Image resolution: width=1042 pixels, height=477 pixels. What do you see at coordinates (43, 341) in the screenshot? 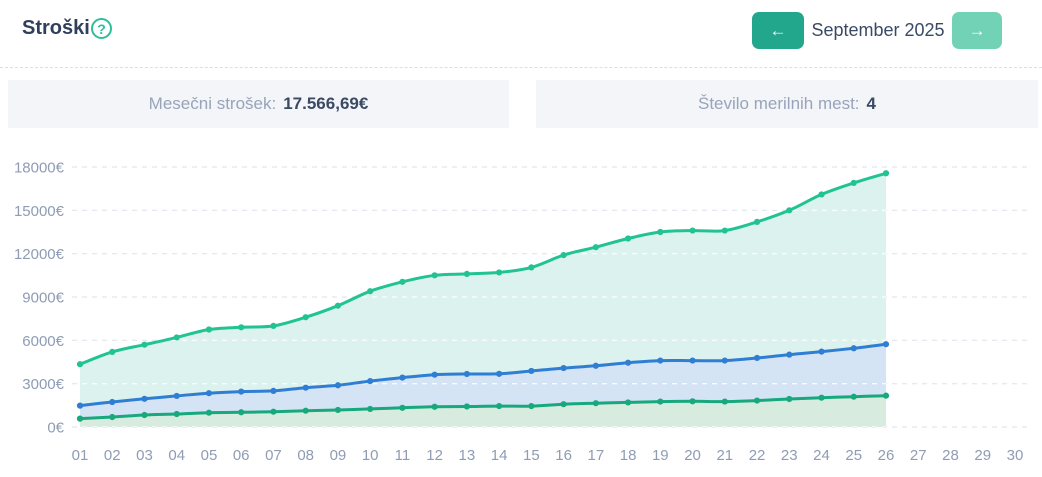
I see `y-axis-tick: 6000€` at bounding box center [43, 341].